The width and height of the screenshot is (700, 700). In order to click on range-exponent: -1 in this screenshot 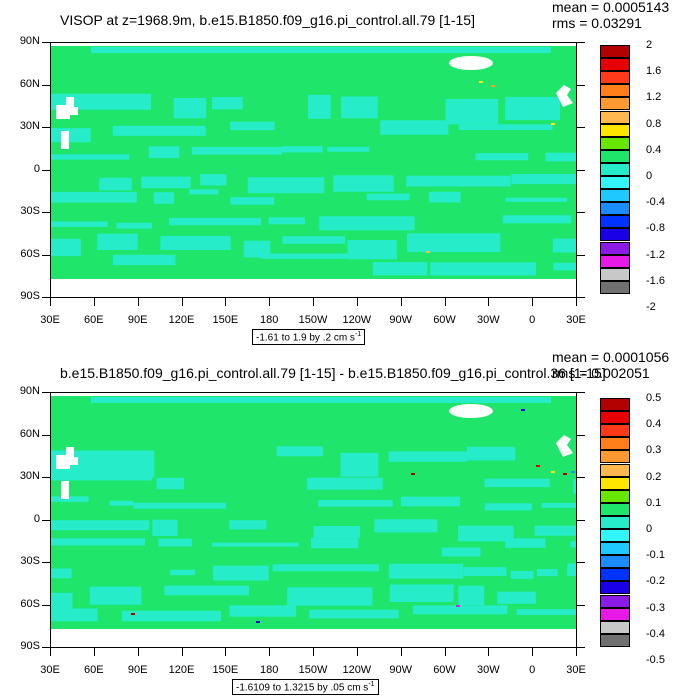, I will do `click(371, 684)`.